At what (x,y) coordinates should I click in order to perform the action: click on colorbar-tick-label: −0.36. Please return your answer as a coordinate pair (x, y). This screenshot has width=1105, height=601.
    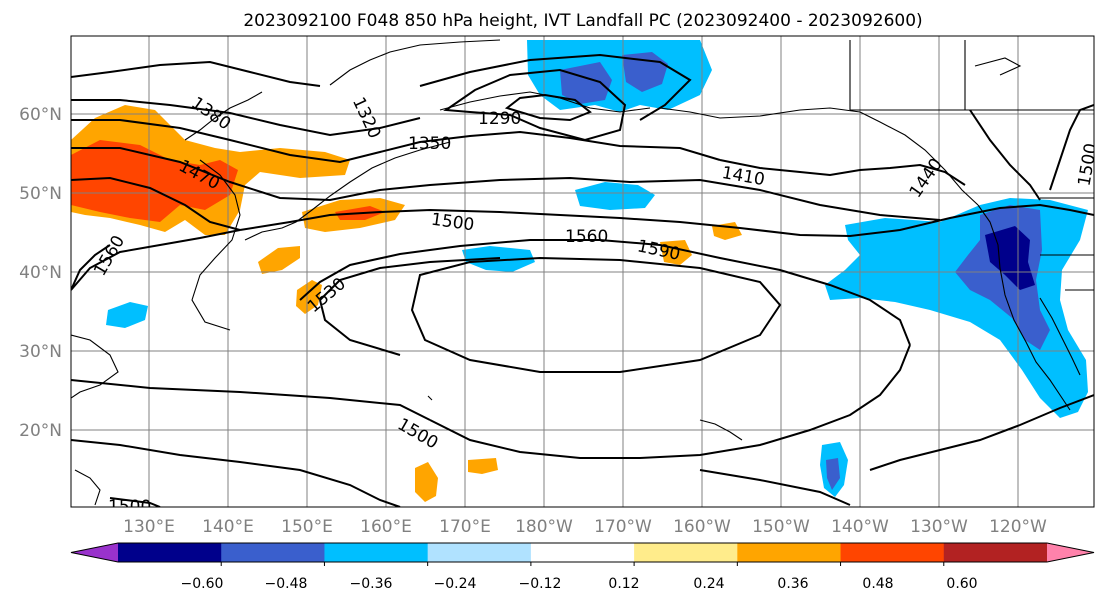
    Looking at the image, I should click on (371, 584).